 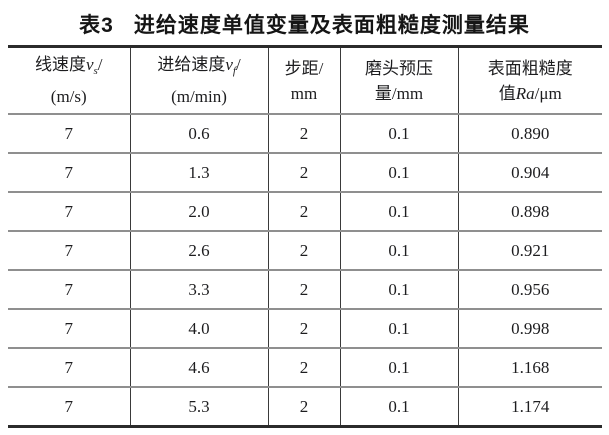 I want to click on header-line: 量/mm, so click(x=399, y=93).